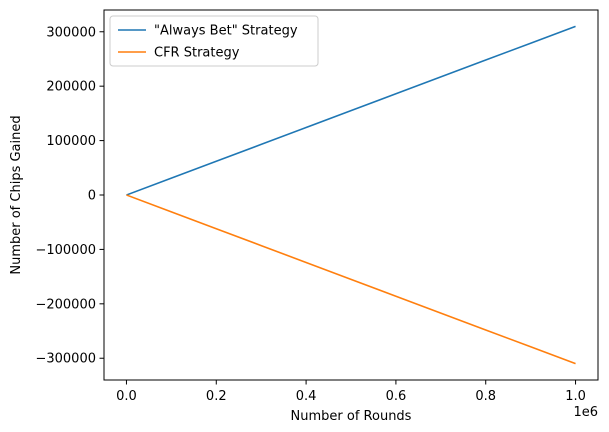 The height and width of the screenshot is (432, 609). I want to click on x-tick-label: 0.8, so click(485, 396).